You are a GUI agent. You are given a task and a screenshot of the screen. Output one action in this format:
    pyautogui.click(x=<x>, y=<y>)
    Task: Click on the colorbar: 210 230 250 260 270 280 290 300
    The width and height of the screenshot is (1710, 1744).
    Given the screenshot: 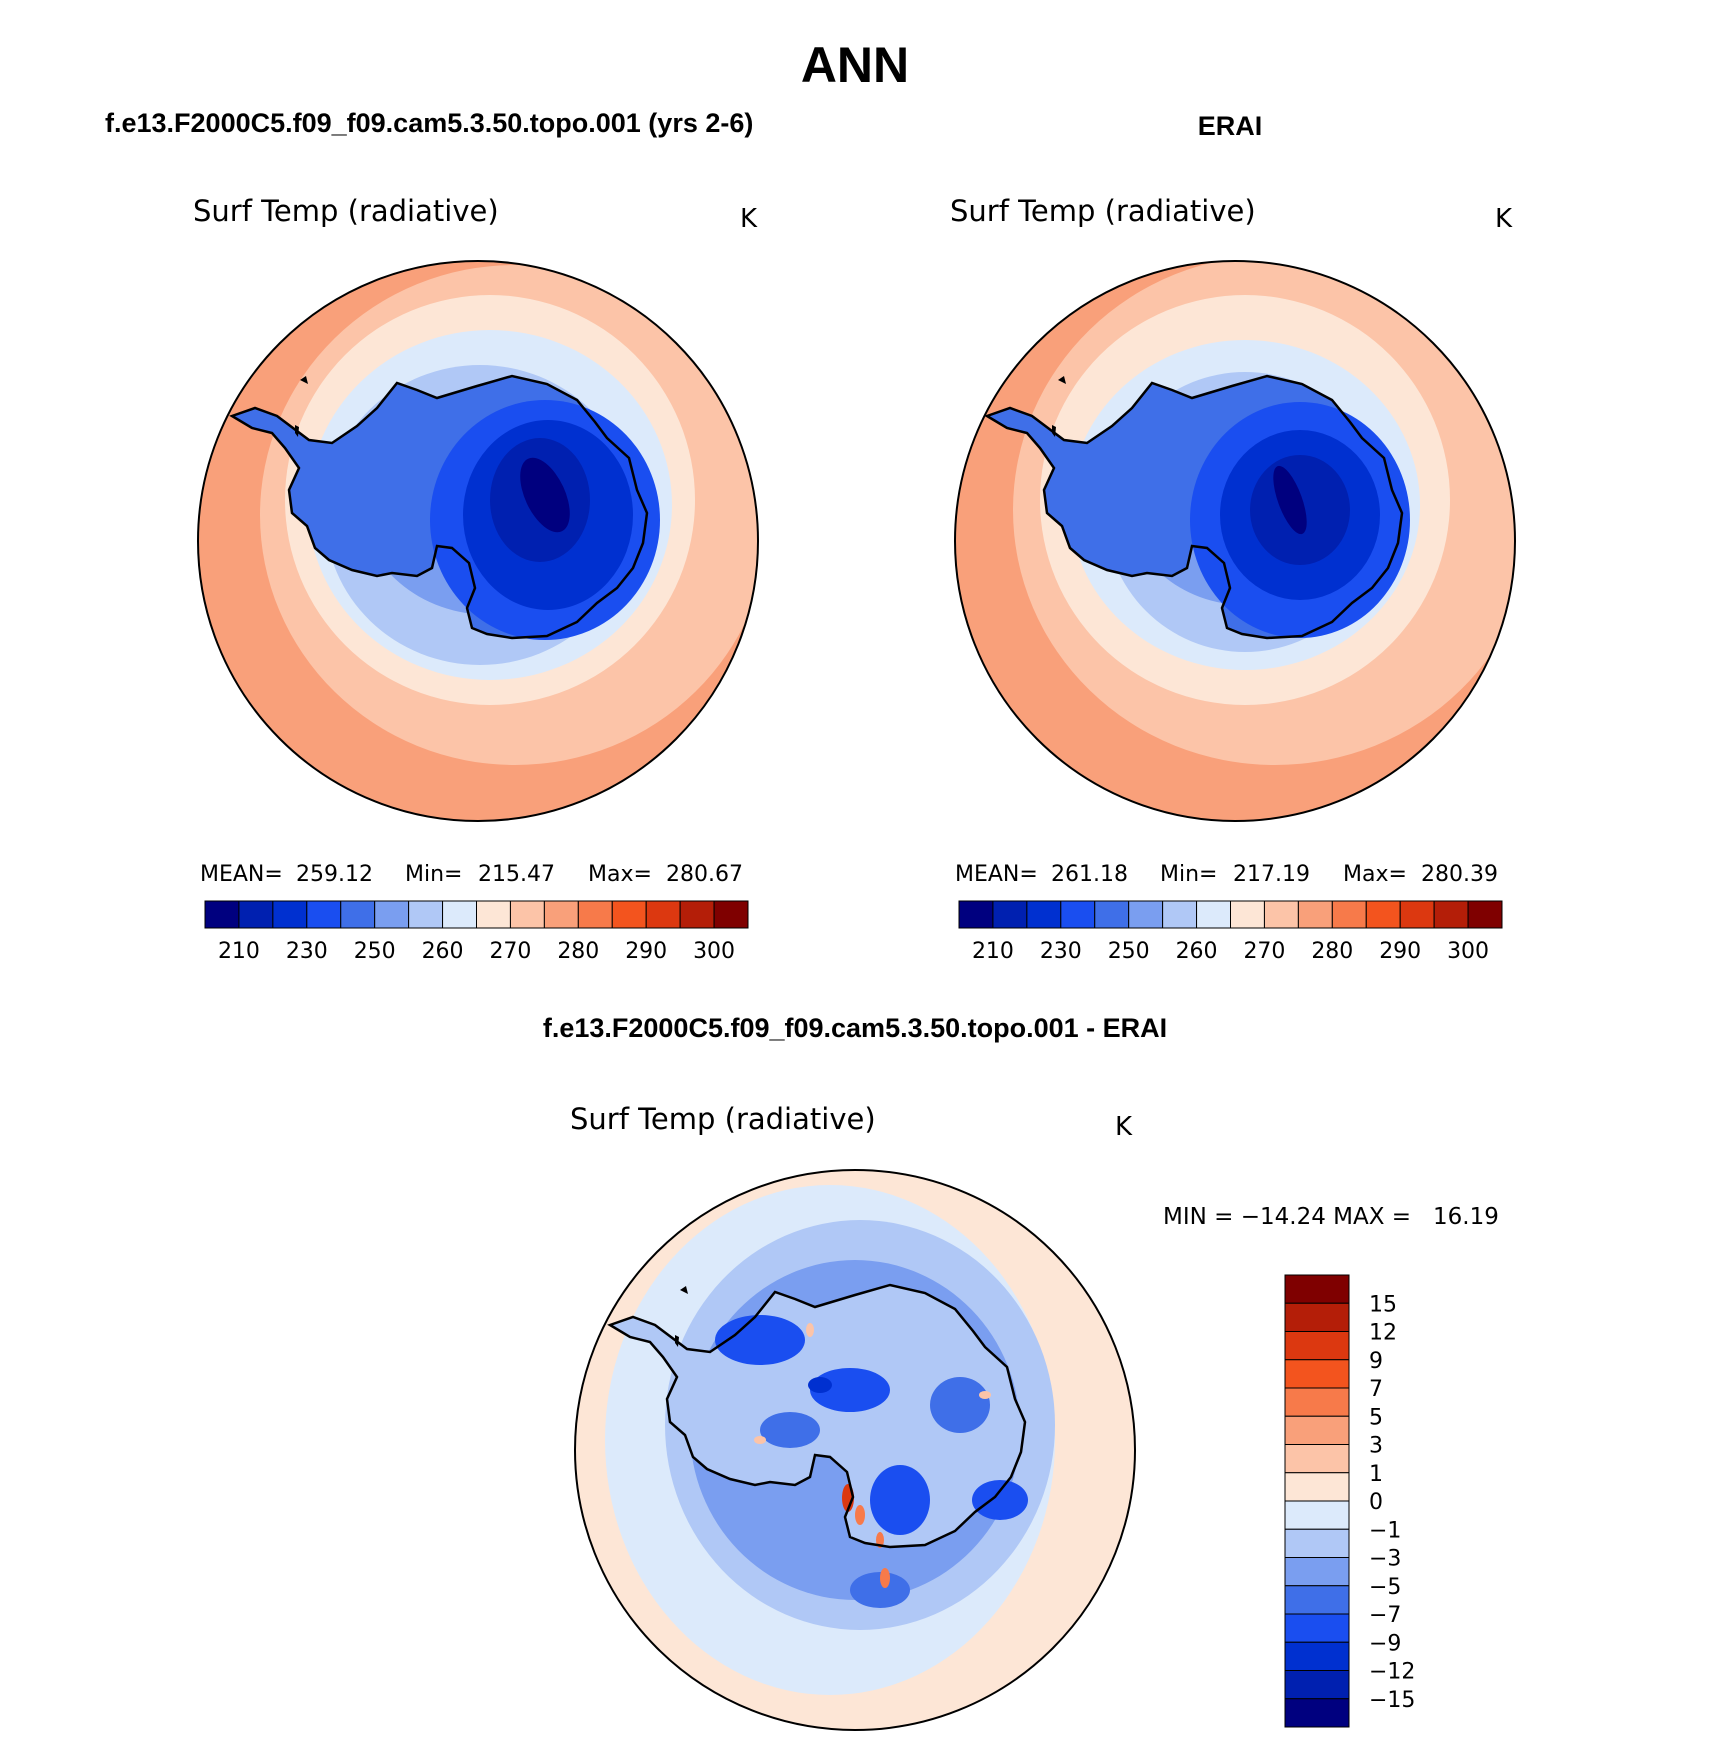 What is the action you would take?
    pyautogui.click(x=1230, y=932)
    